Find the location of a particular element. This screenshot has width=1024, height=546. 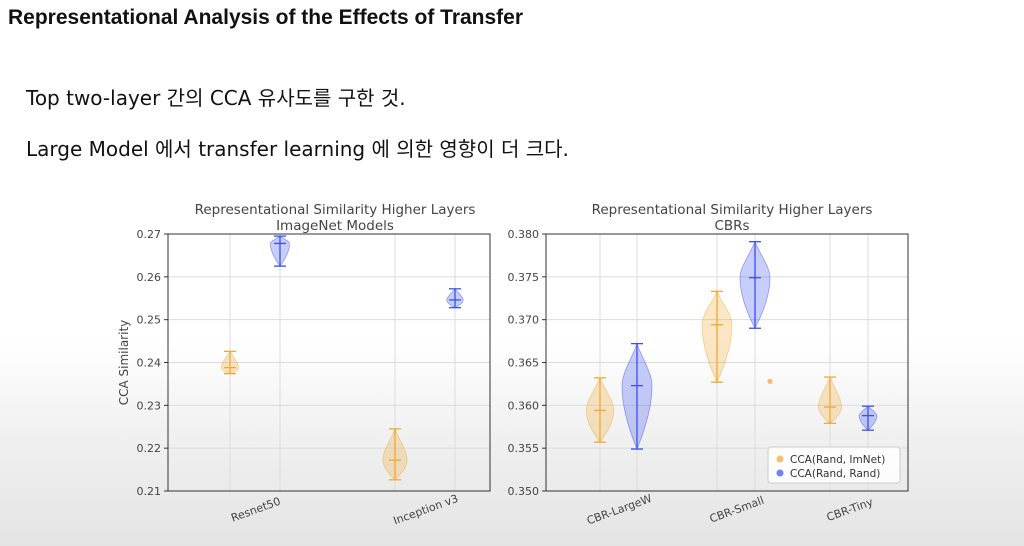

violin-cca-rand-imnet-inception-v3 is located at coordinates (395, 454).